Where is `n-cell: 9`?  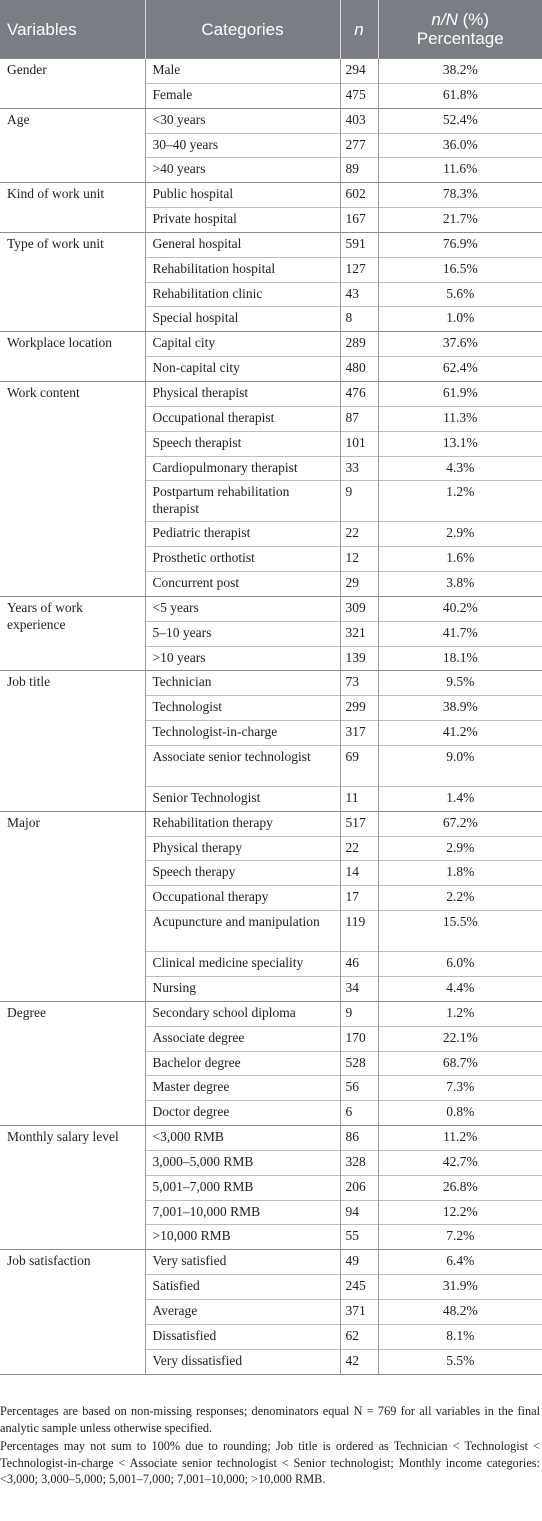 n-cell: 9 is located at coordinates (359, 1013).